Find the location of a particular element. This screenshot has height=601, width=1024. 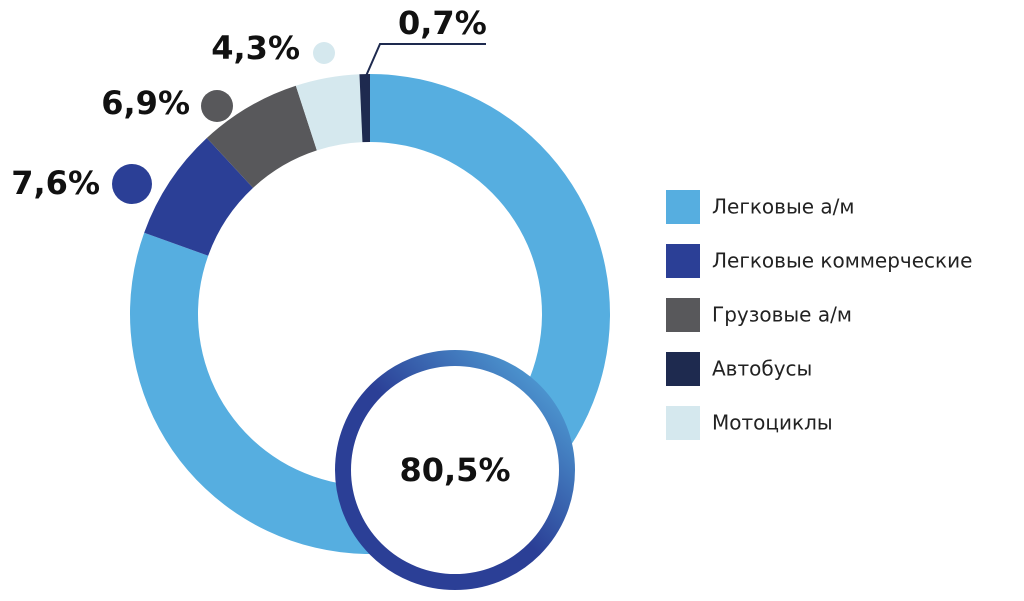

value-label: 0,7% is located at coordinates (442, 23).